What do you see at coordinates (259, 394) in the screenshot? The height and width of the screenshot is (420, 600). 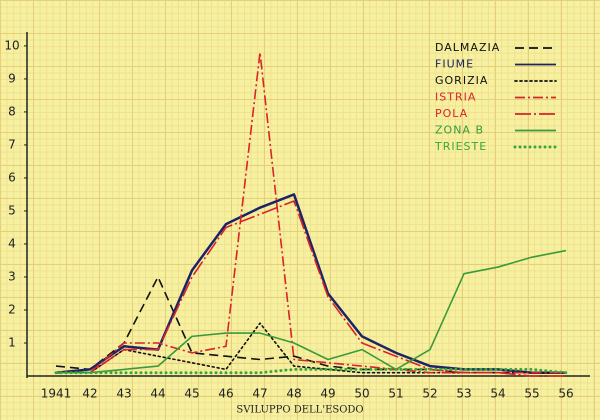 I see `x-tick-label: 47` at bounding box center [259, 394].